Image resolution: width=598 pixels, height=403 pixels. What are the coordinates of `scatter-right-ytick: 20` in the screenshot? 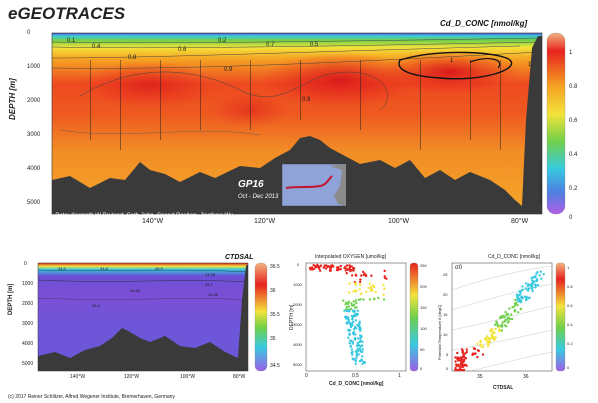 It's located at (445, 294).